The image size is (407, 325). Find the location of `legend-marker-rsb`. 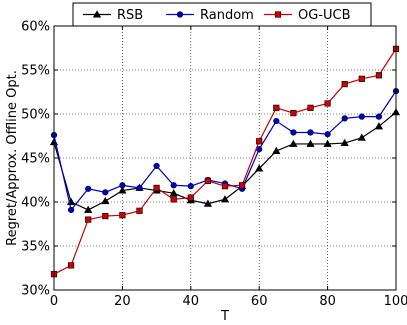

legend-marker-rsb is located at coordinates (97, 14).